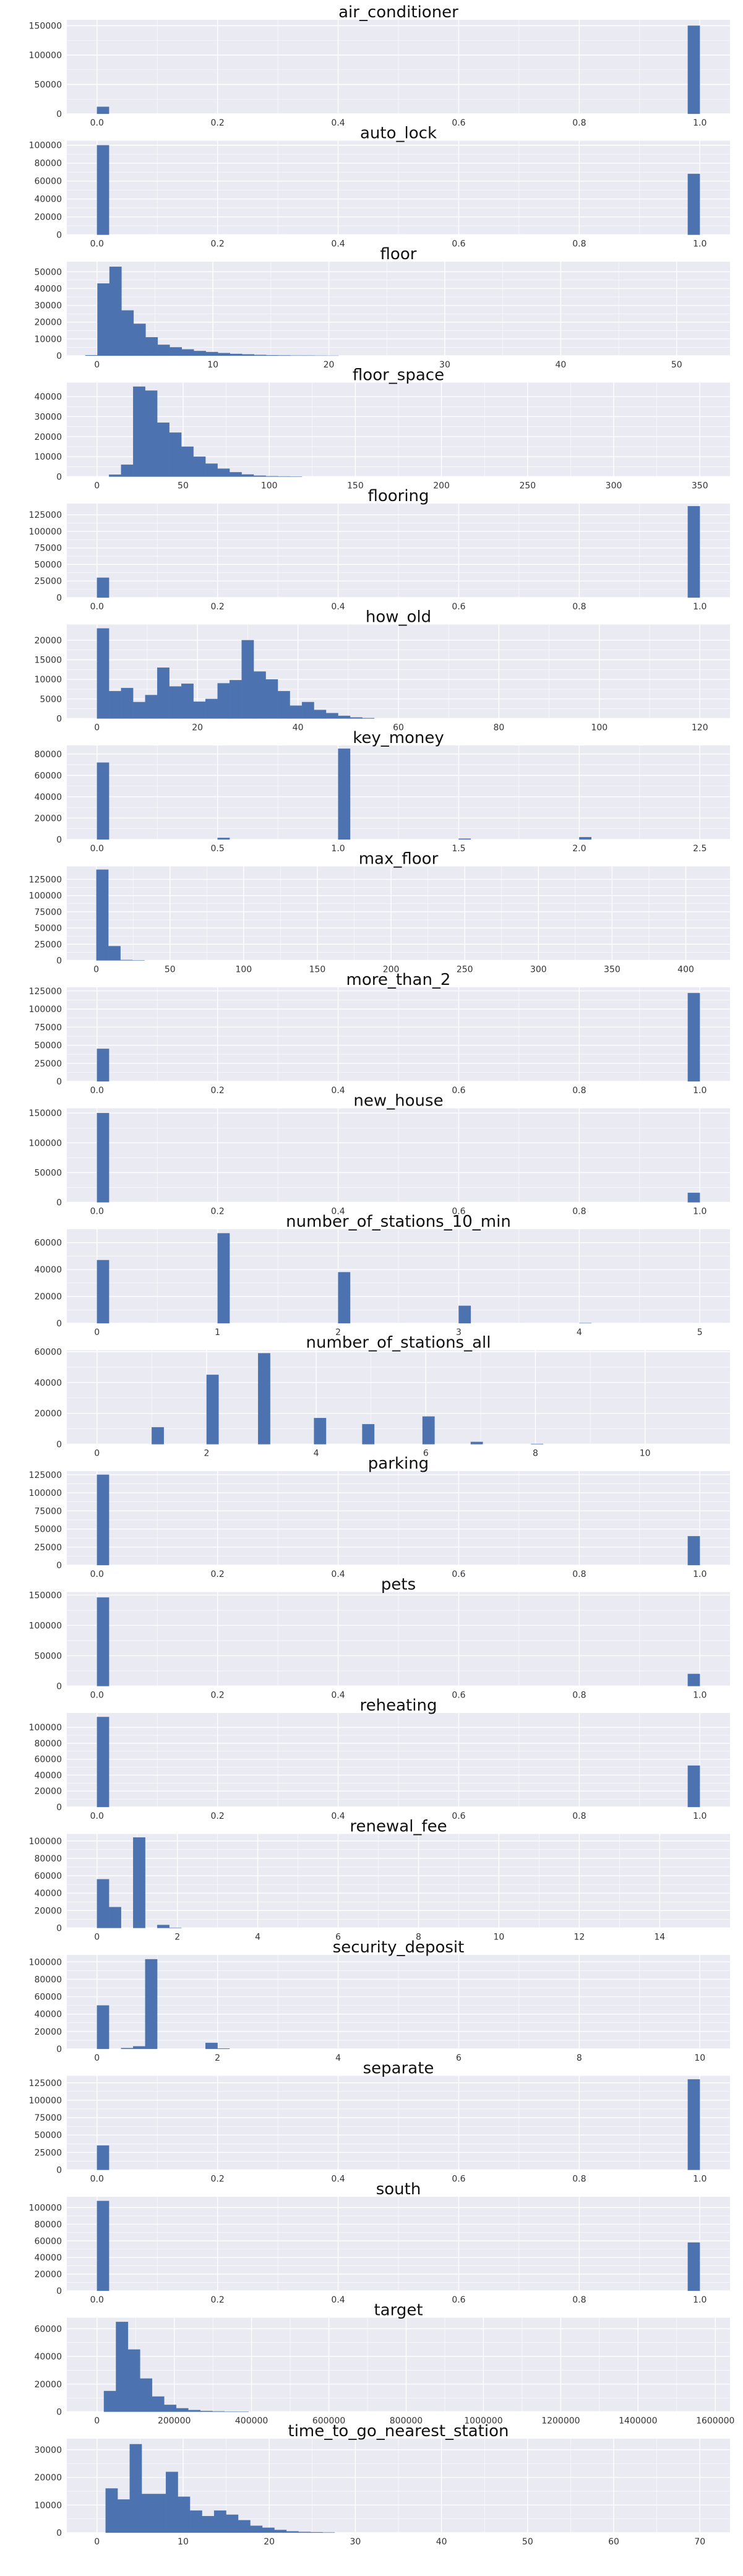 The image size is (743, 2576). What do you see at coordinates (560, 365) in the screenshot?
I see `x-tick-label: 40` at bounding box center [560, 365].